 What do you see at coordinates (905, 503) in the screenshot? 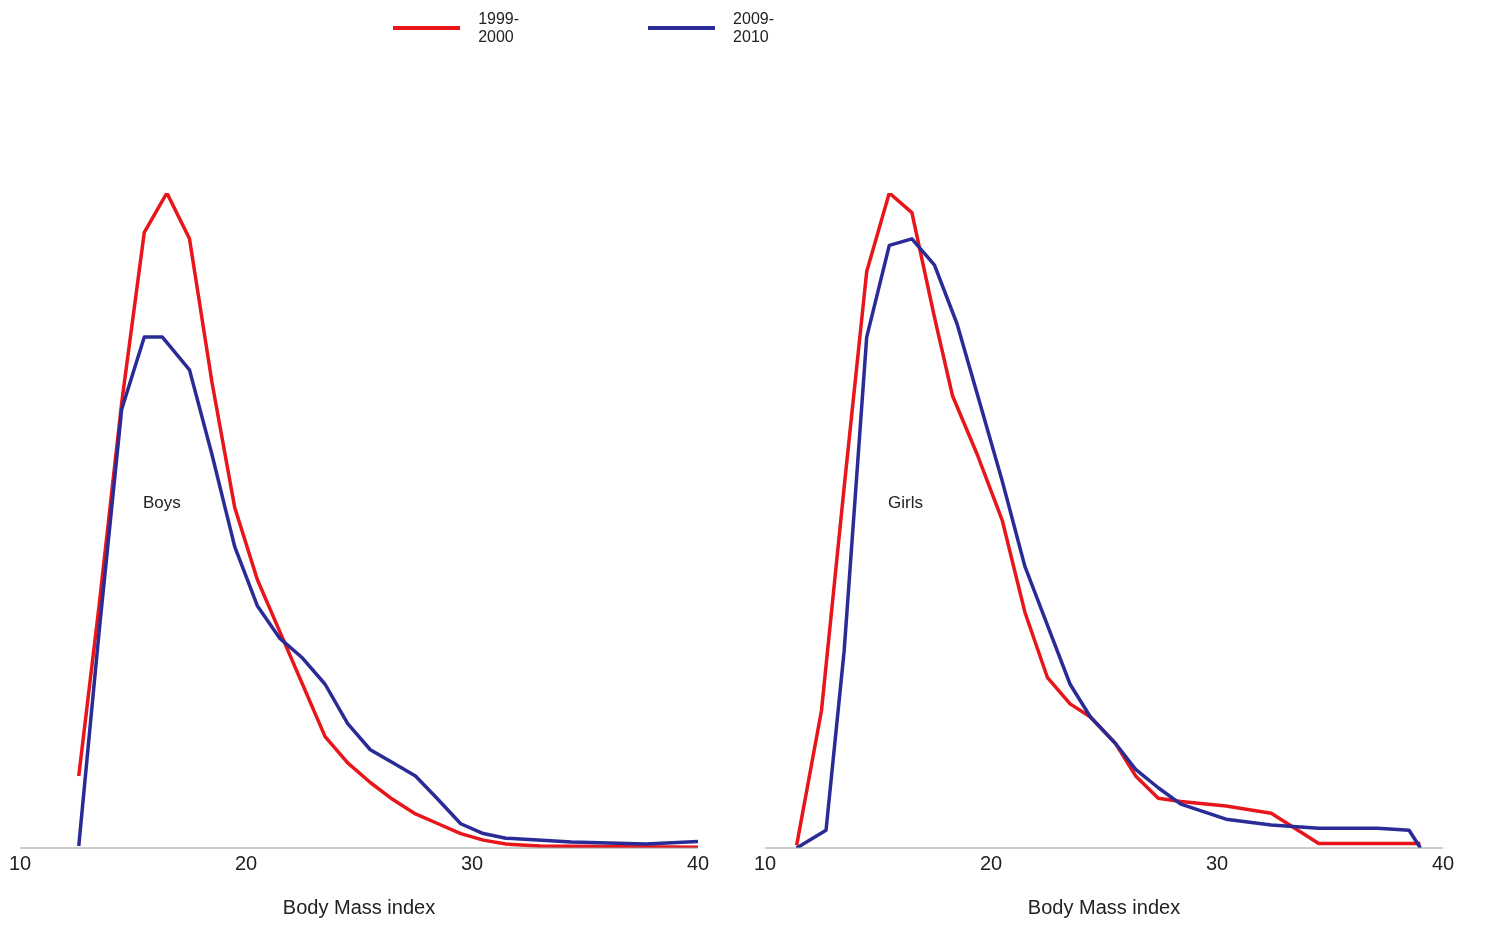
I see `annotation: Girls` at bounding box center [905, 503].